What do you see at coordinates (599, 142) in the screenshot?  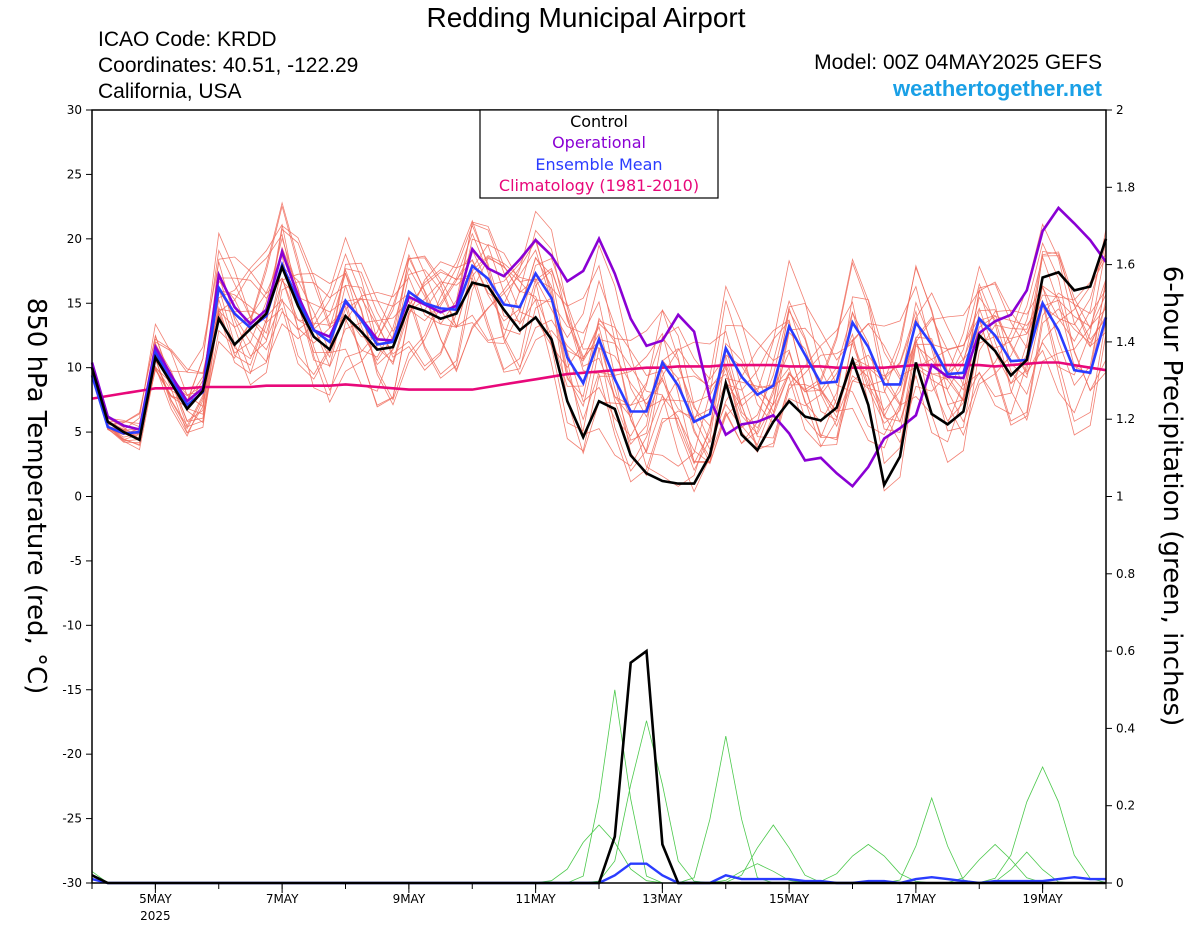 I see `legend-operational: Operational` at bounding box center [599, 142].